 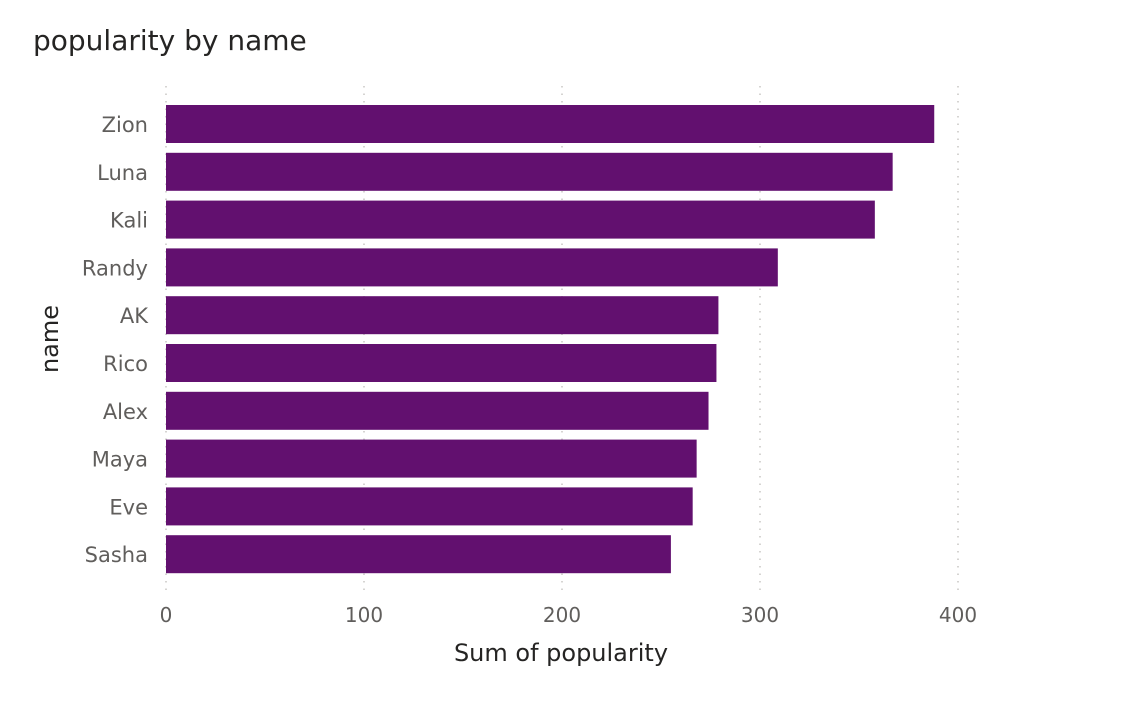 I want to click on bar-maya, so click(x=431, y=458).